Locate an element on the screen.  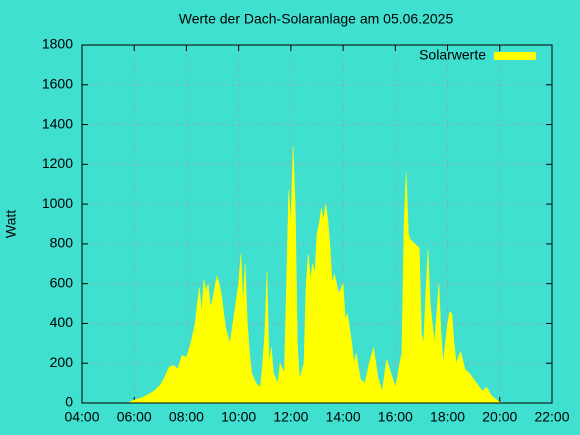
x-tick-label: 04:00 is located at coordinates (81, 417).